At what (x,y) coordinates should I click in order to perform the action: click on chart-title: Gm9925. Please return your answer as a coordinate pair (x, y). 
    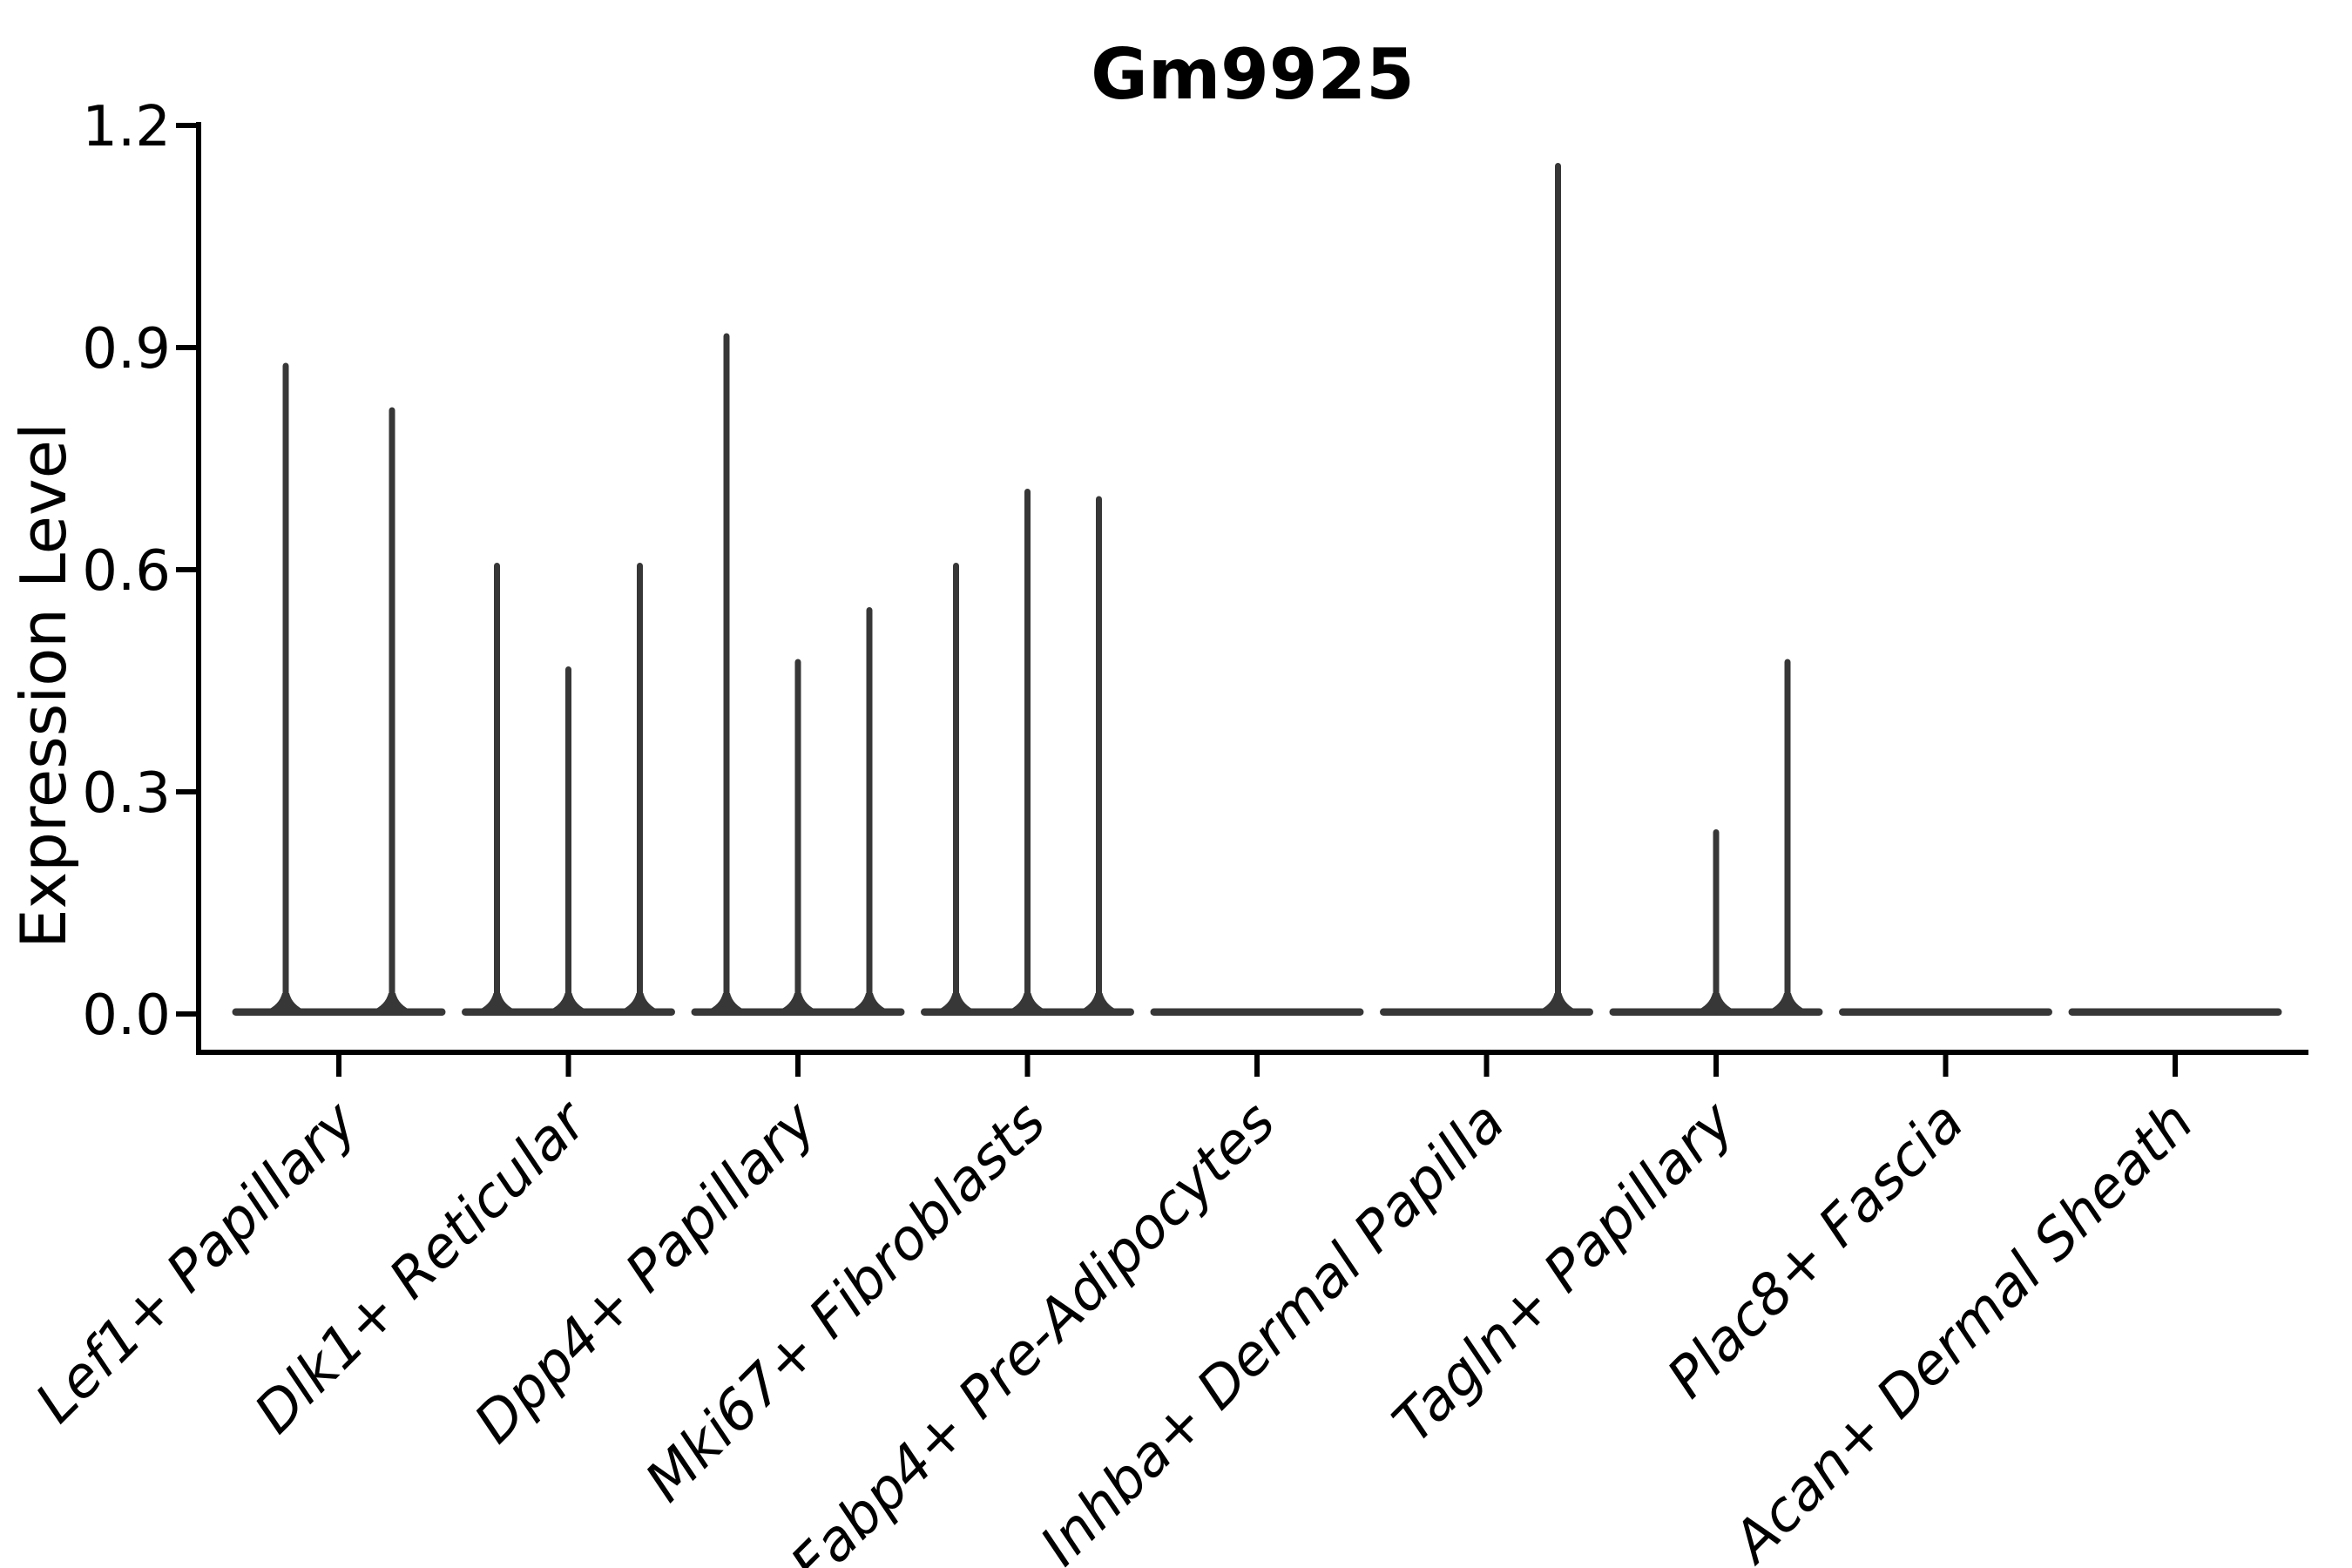
    Looking at the image, I should click on (1253, 74).